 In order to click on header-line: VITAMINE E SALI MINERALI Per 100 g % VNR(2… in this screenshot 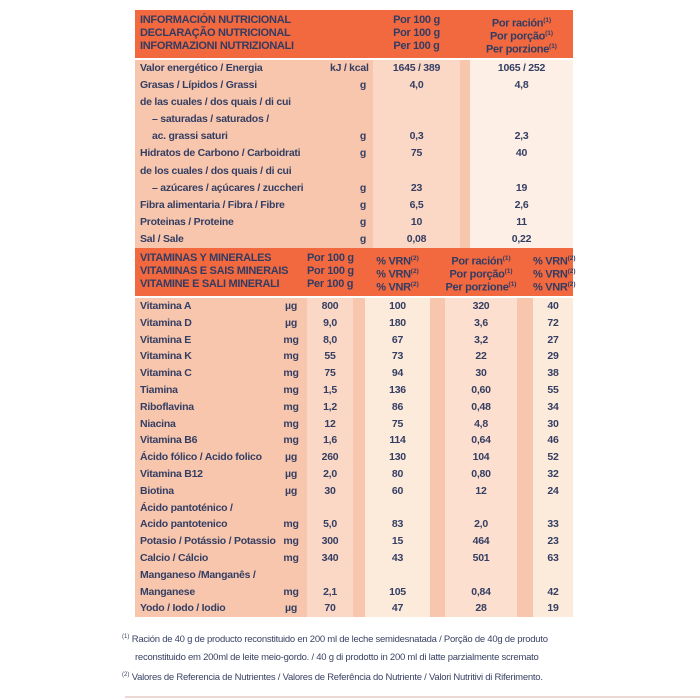, I will do `click(355, 286)`.